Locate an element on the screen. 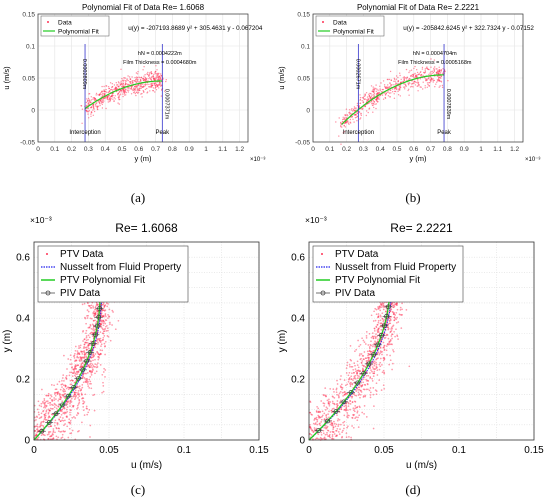 The height and width of the screenshot is (502, 550). y-tick-label: 0.1 is located at coordinates (30, 46).